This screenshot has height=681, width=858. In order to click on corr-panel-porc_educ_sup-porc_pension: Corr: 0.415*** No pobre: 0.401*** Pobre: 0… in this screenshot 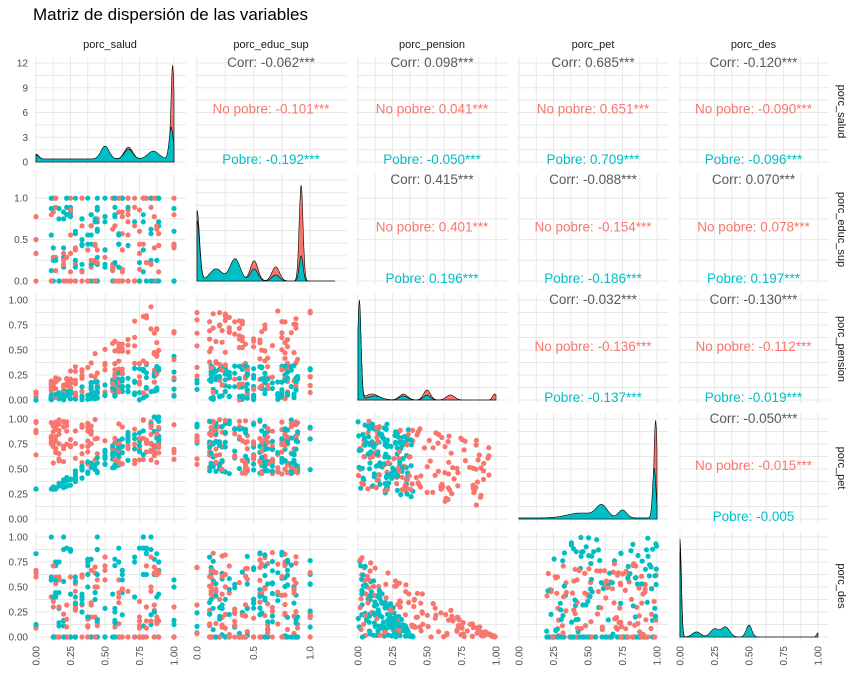, I will do `click(432, 229)`.